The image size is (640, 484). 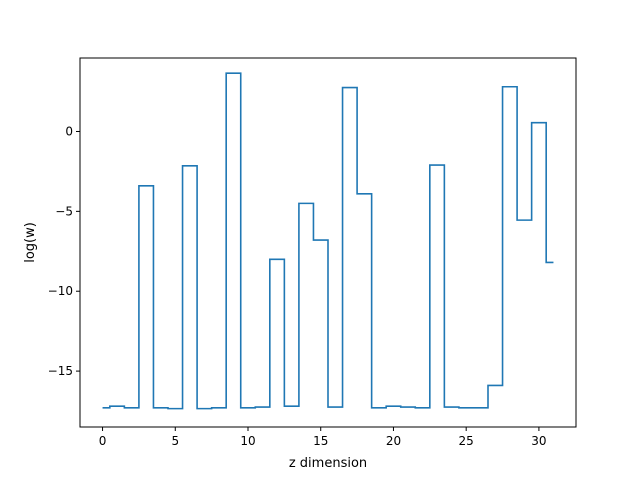 What do you see at coordinates (60, 371) in the screenshot?
I see `y-tick-label: −15` at bounding box center [60, 371].